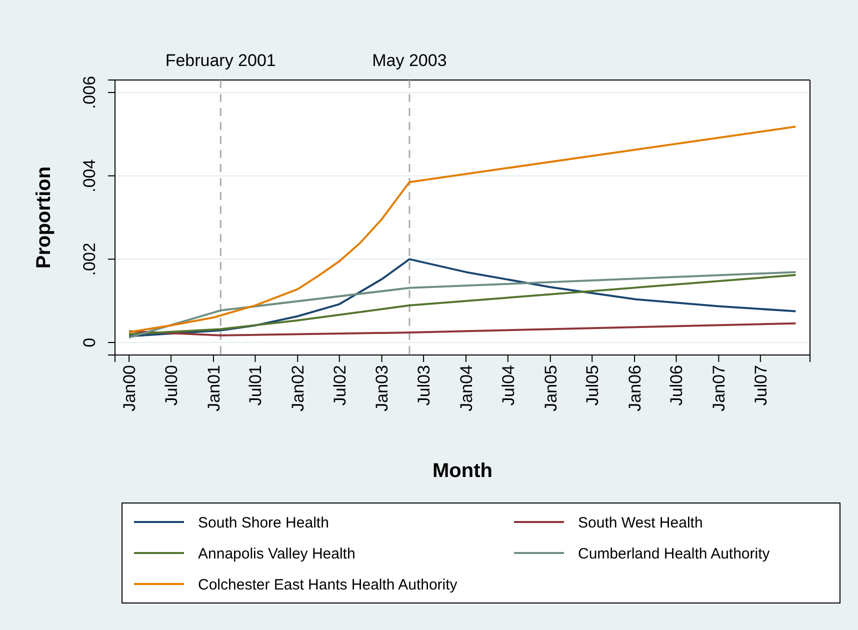 Image resolution: width=858 pixels, height=630 pixels. What do you see at coordinates (130, 388) in the screenshot?
I see `x-tick-label: Jan00` at bounding box center [130, 388].